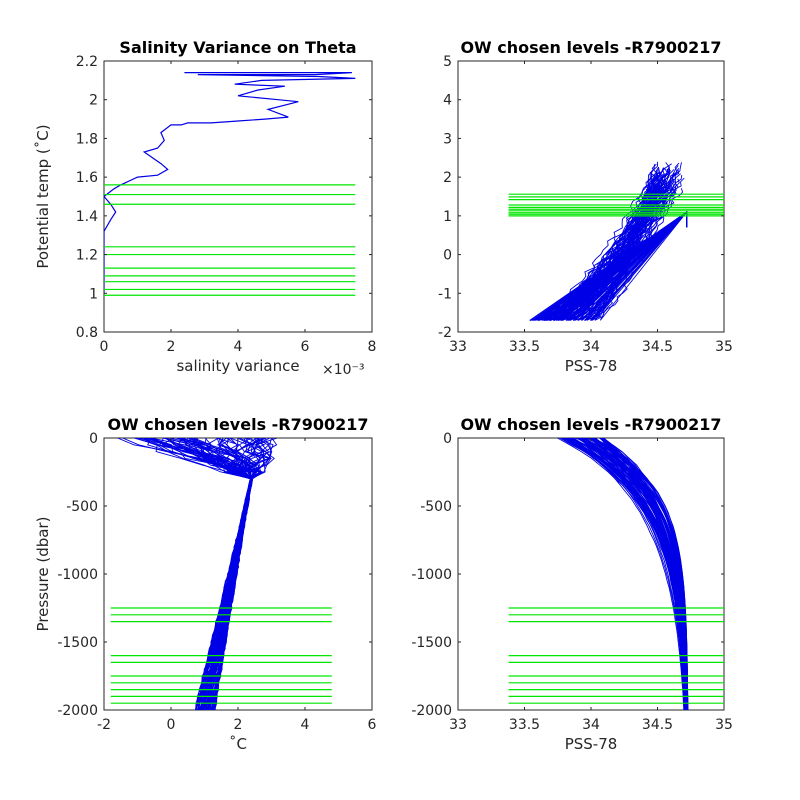 The width and height of the screenshot is (800, 800). Describe the element at coordinates (104, 725) in the screenshot. I see `x-tick-label: -2` at that location.